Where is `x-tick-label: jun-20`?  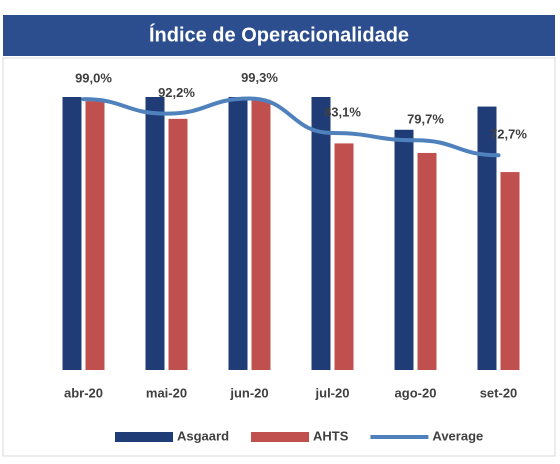
x-tick-label: jun-20 is located at coordinates (248, 392).